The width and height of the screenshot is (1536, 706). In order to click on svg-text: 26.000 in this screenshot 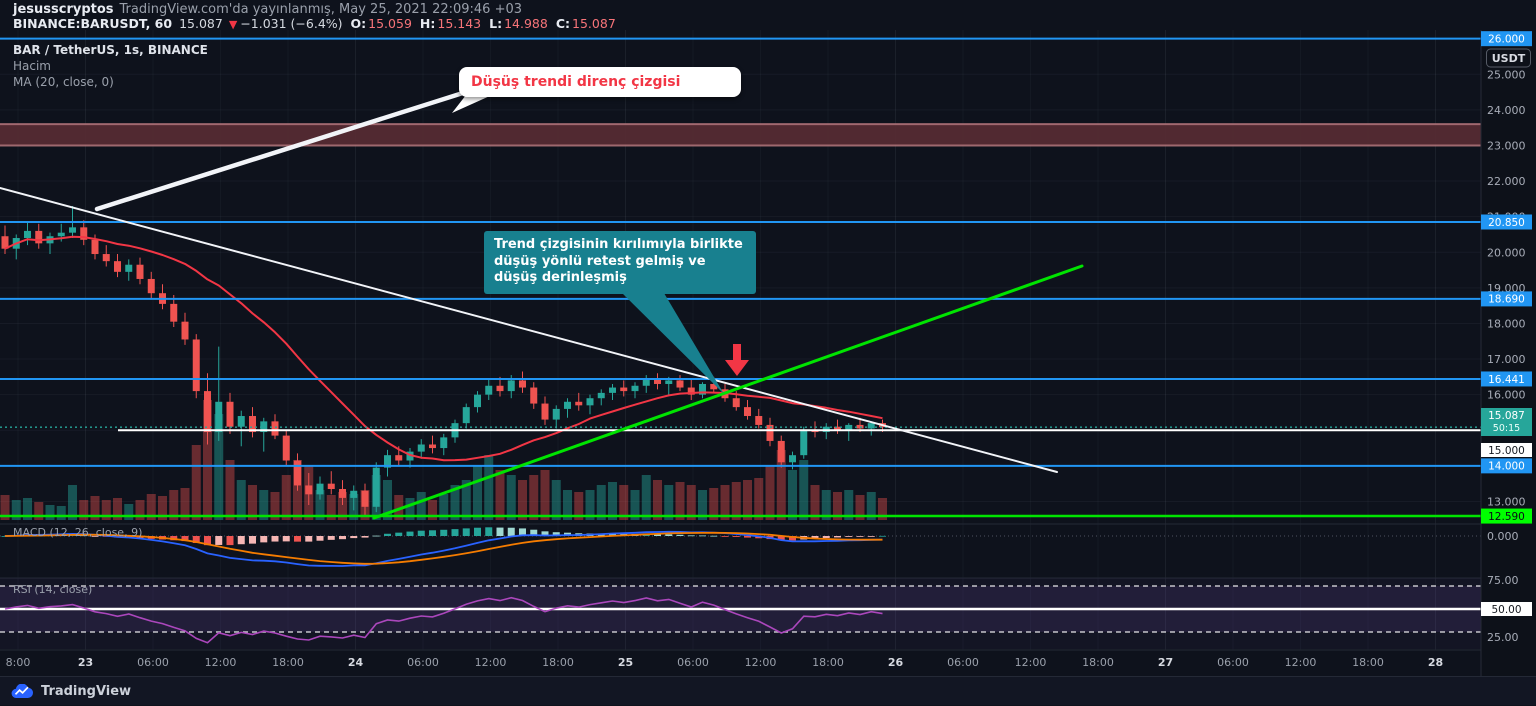, I will do `click(1506, 39)`.